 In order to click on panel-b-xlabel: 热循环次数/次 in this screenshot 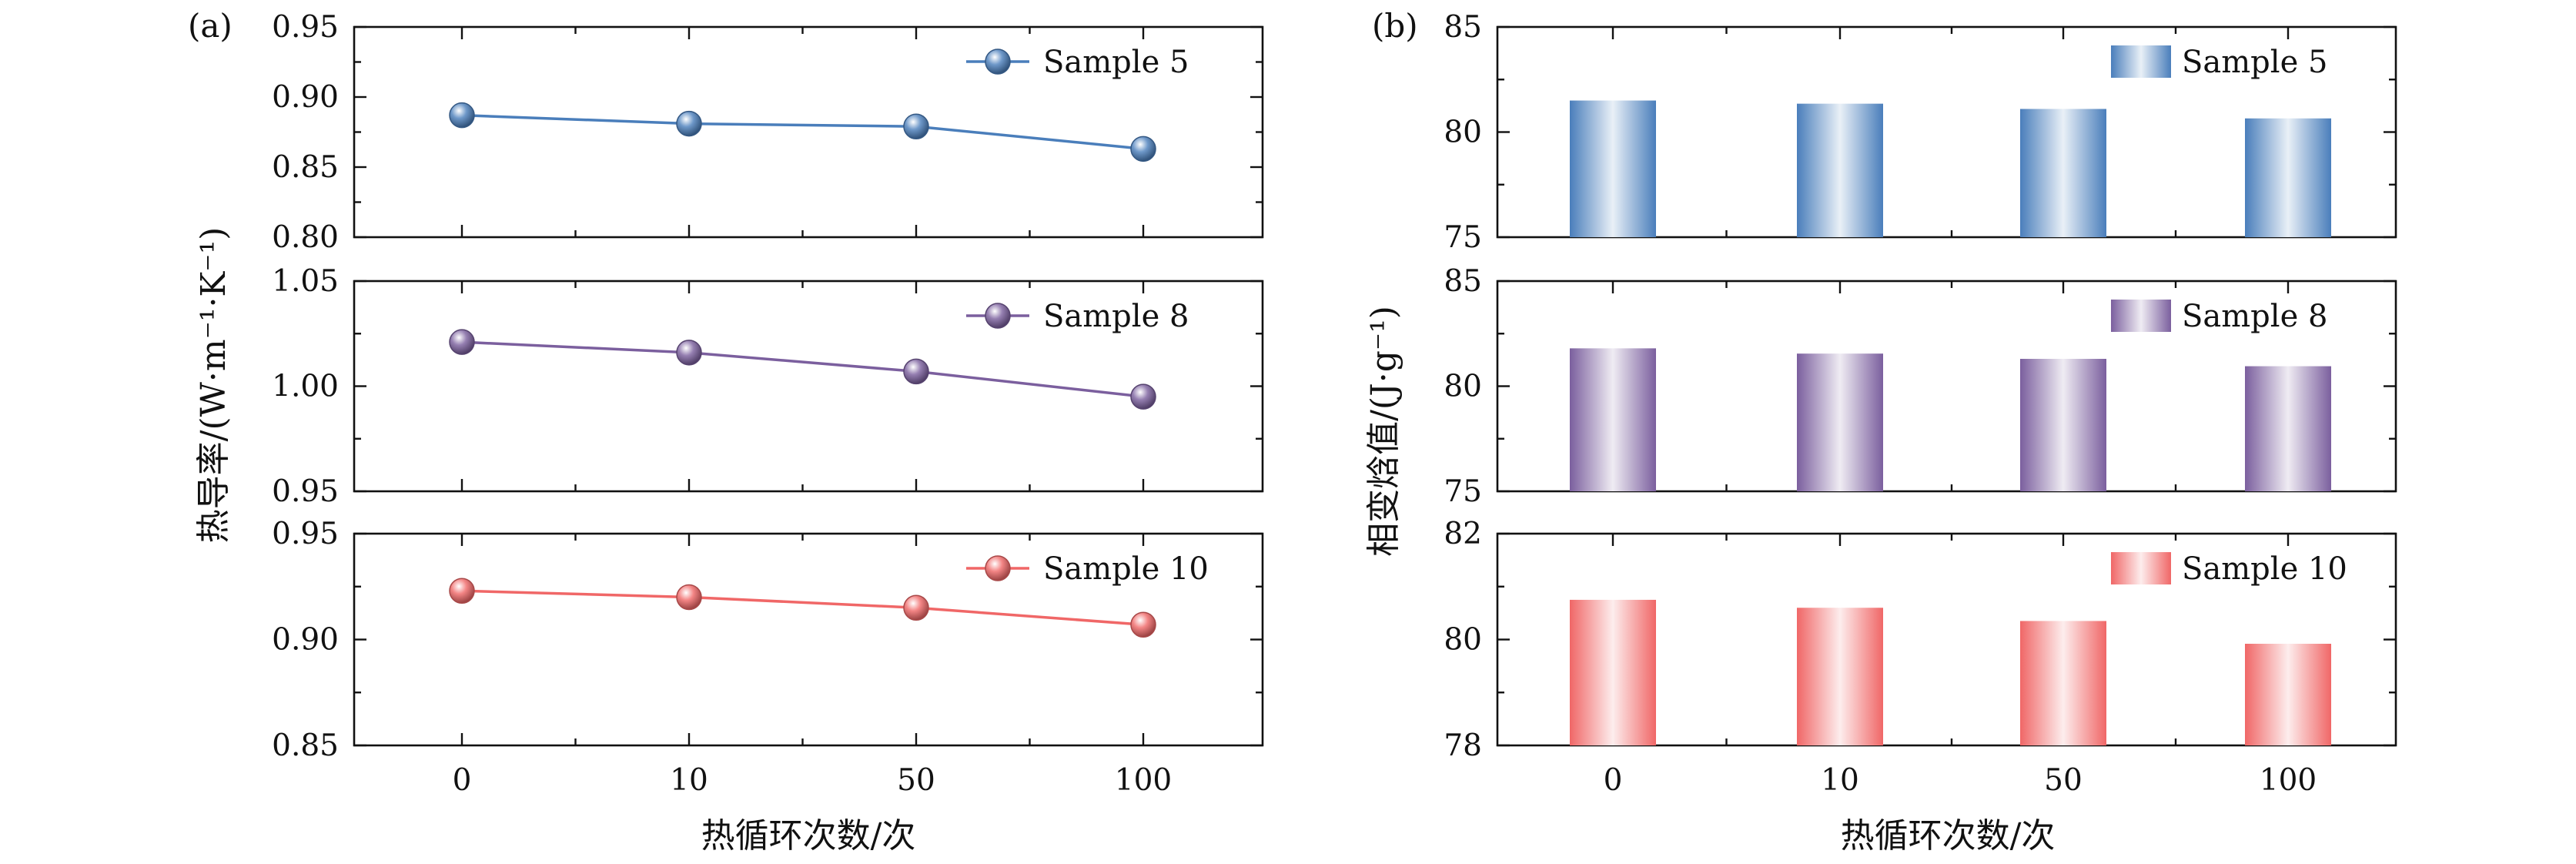, I will do `click(1949, 836)`.